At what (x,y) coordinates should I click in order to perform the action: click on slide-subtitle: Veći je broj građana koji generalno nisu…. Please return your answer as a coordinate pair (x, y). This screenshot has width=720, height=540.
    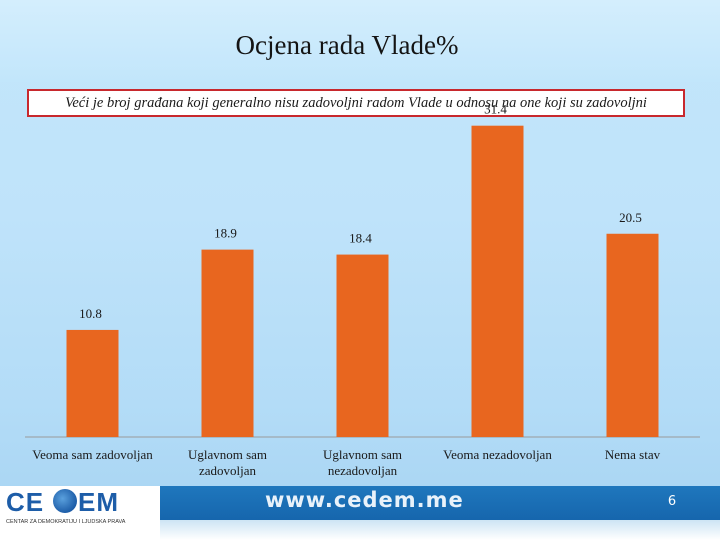
    Looking at the image, I should click on (356, 102).